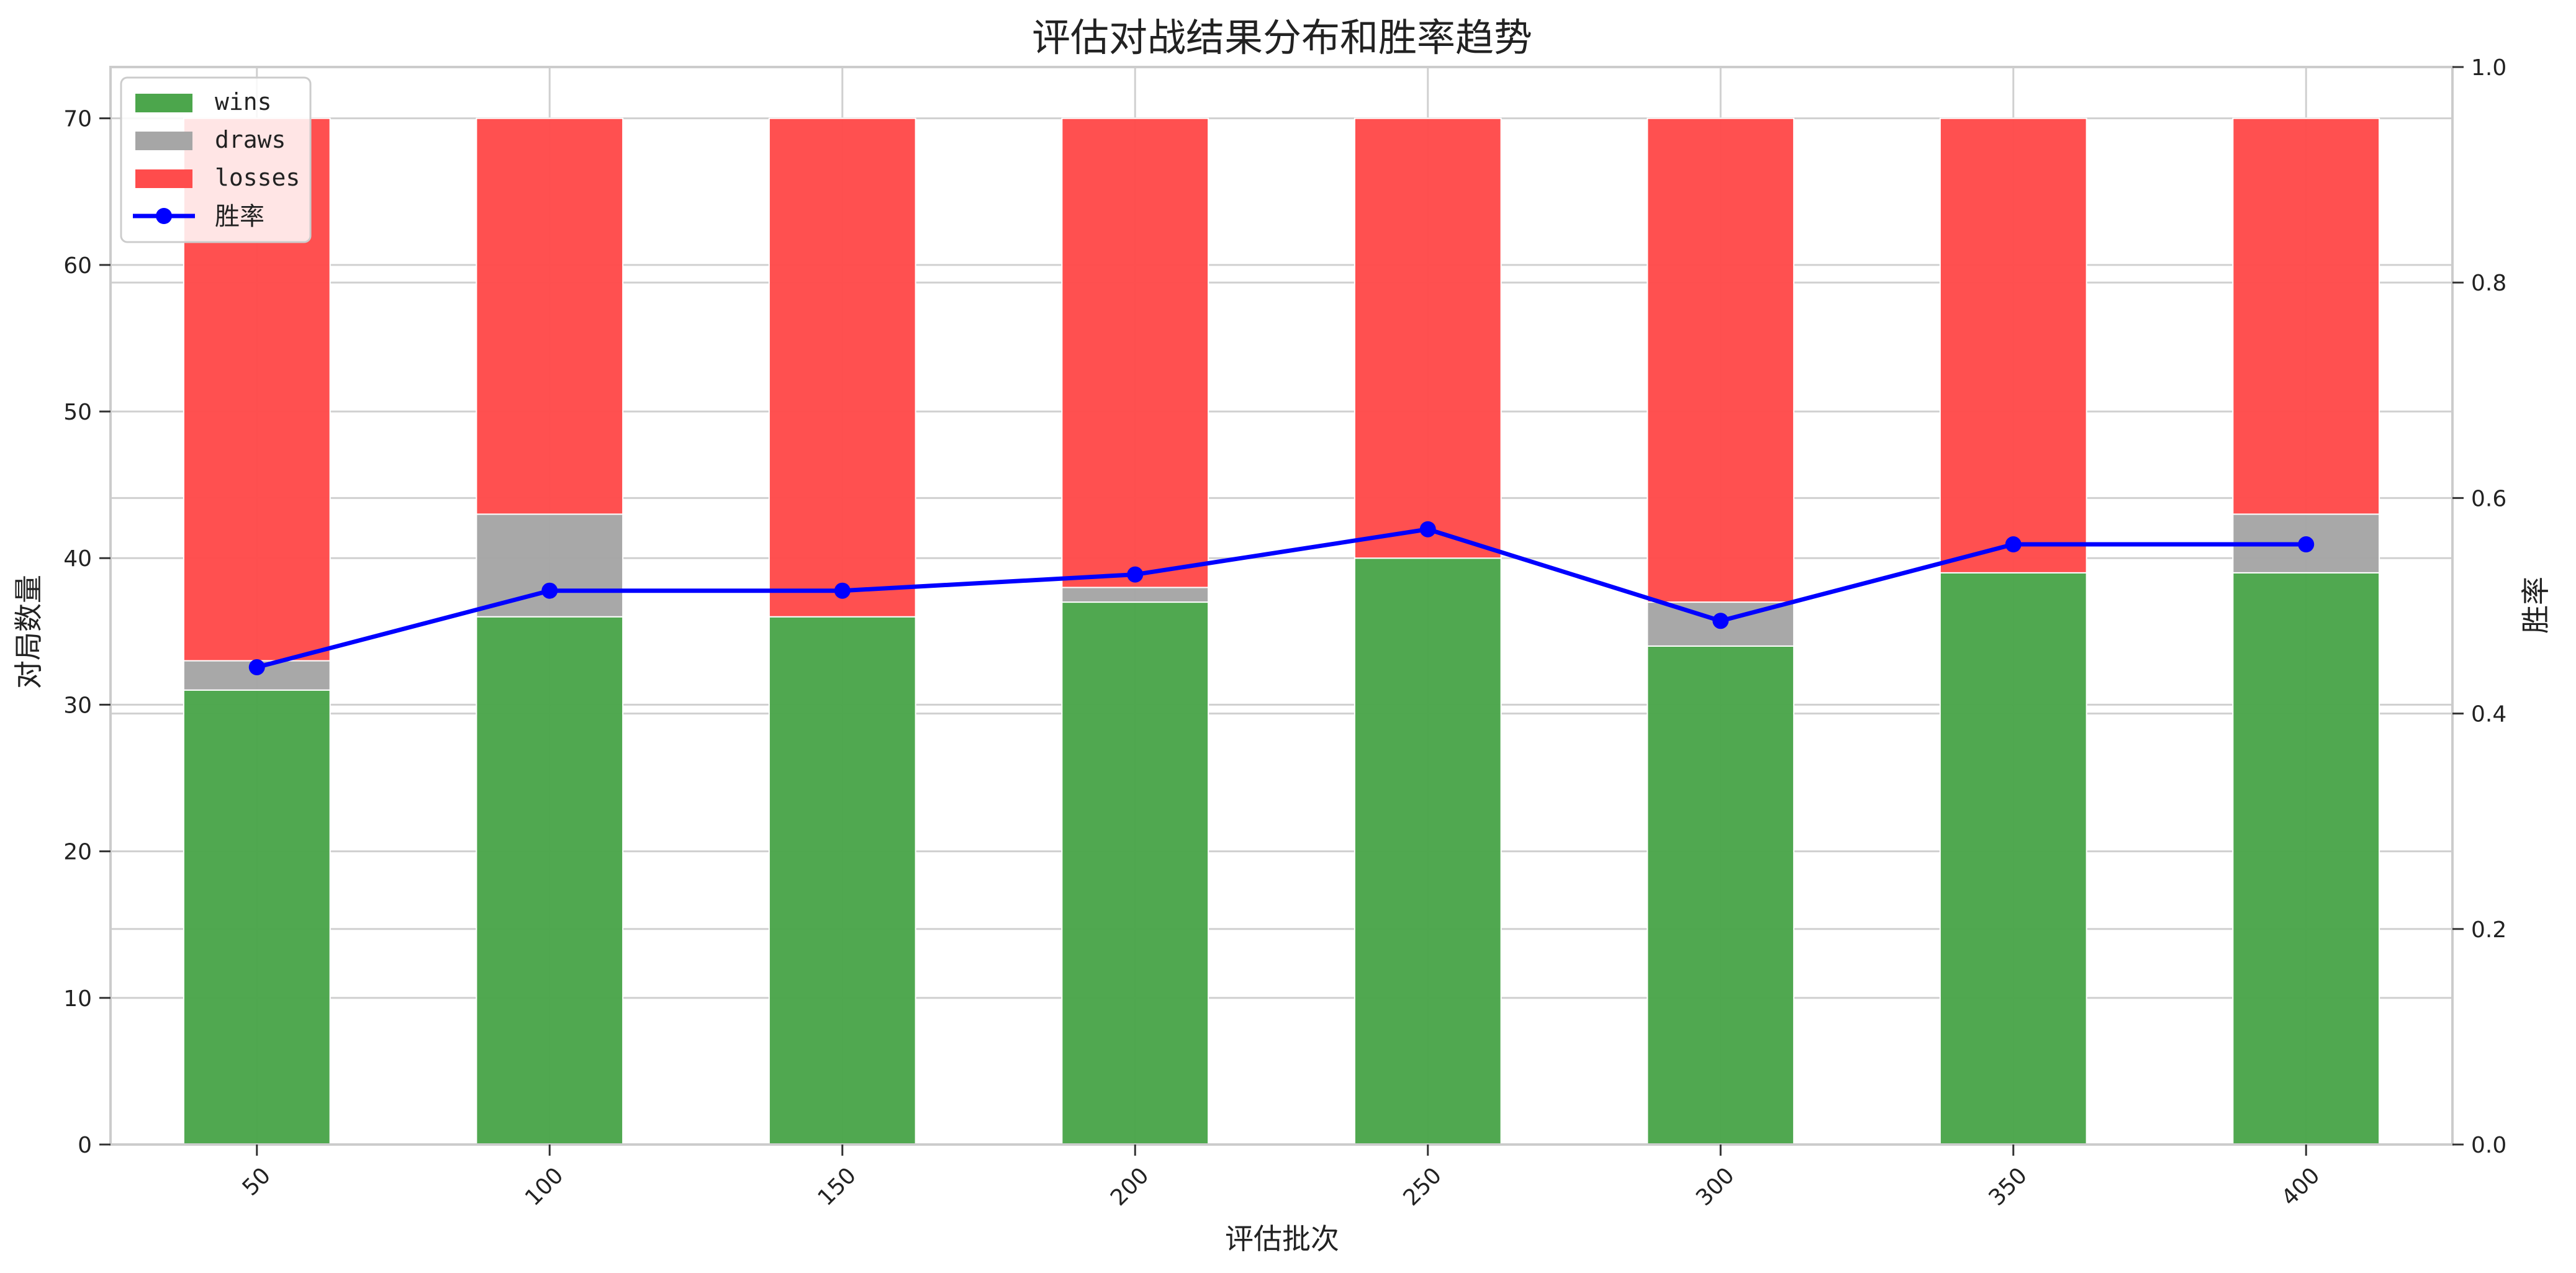 Image resolution: width=2576 pixels, height=1273 pixels. I want to click on win-rate-polyline, so click(1281, 598).